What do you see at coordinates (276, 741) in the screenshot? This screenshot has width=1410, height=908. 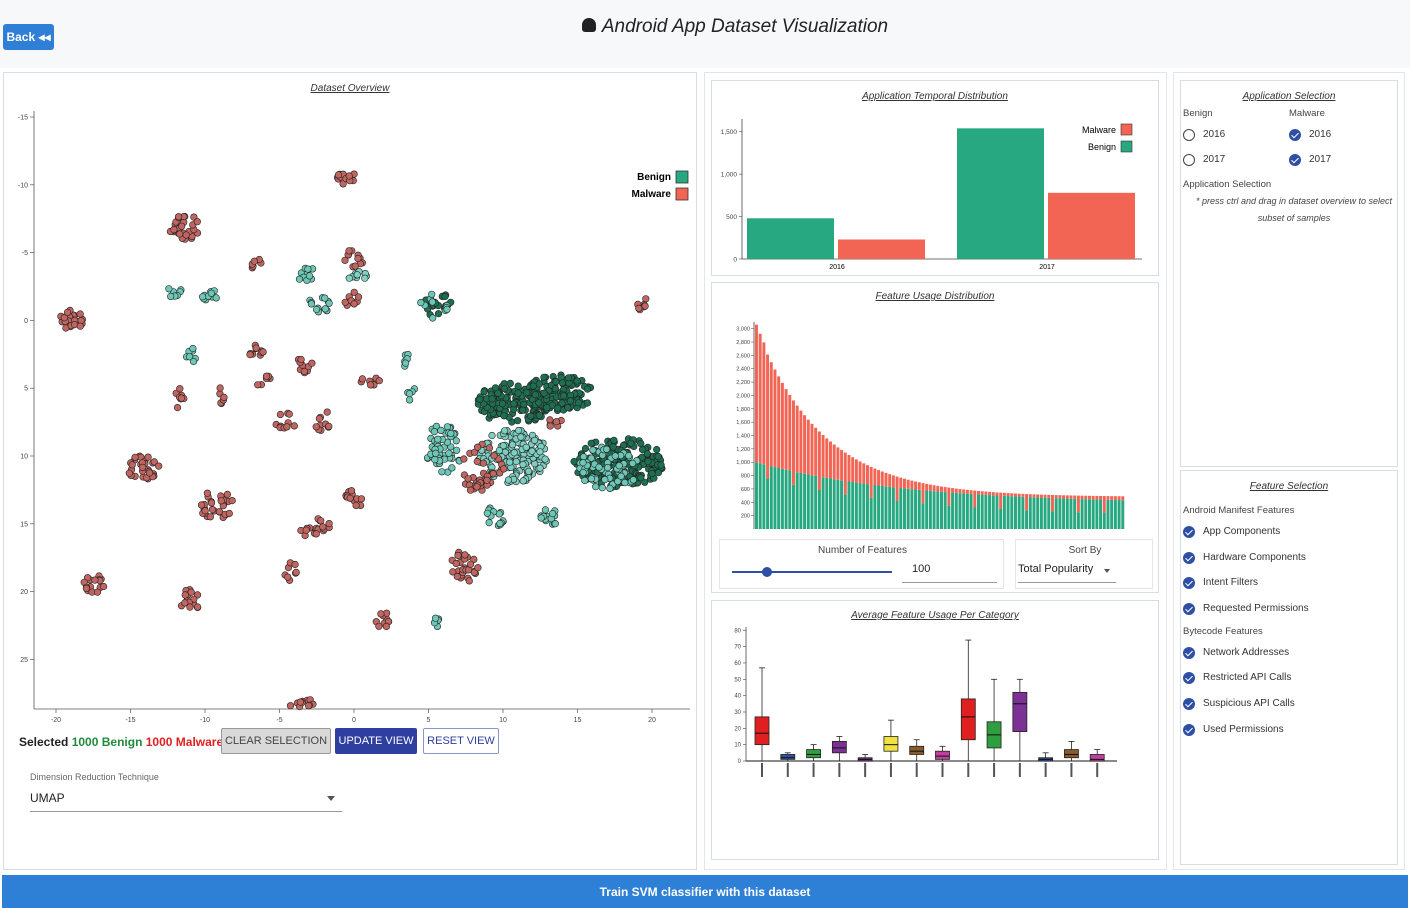 I see `clear-selection-button: CLEAR SELECTION` at bounding box center [276, 741].